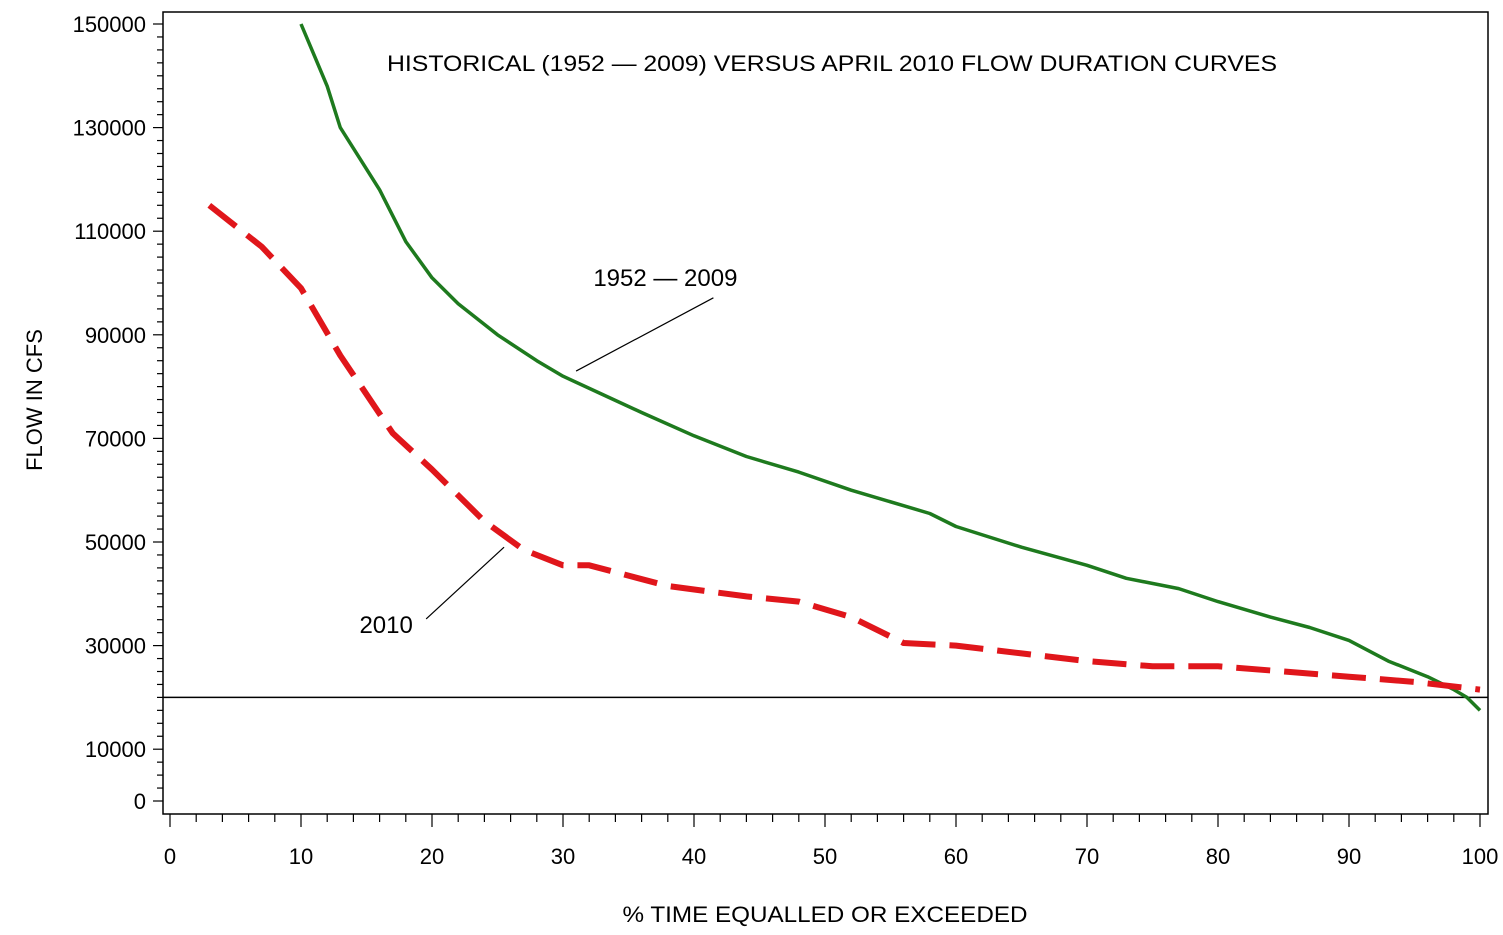 The width and height of the screenshot is (1503, 935). Describe the element at coordinates (115, 335) in the screenshot. I see `y-tick-label: 90000` at that location.